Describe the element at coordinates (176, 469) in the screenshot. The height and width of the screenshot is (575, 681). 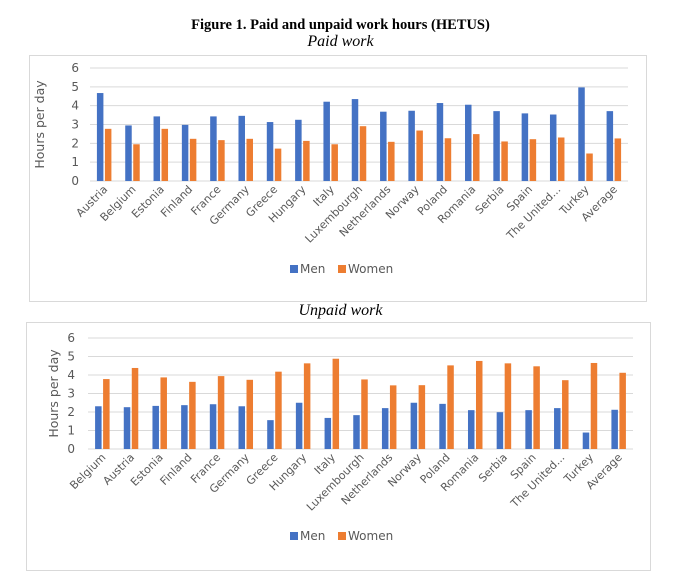
I see `x-tick-label: Finland` at that location.